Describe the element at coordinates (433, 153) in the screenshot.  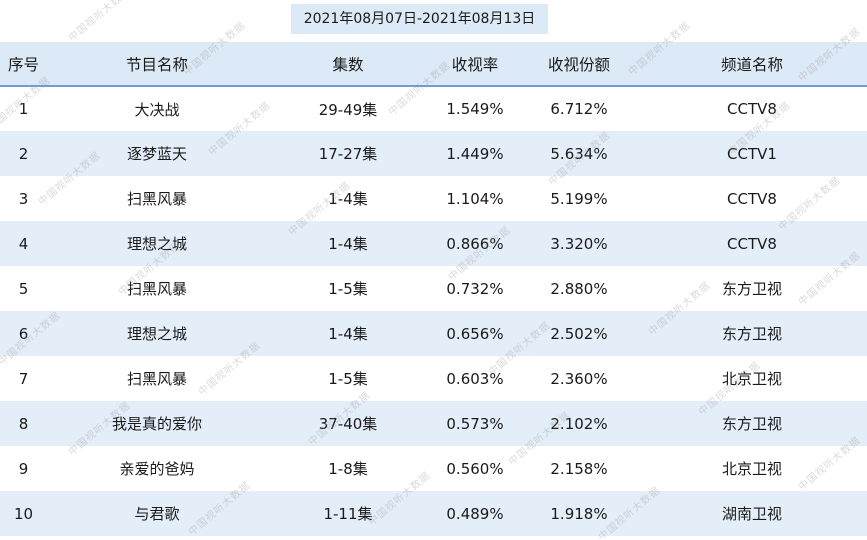
I see `table-row: 2 逐梦蓝天 17-27集 1.449% 5.634% CCTV1` at that location.